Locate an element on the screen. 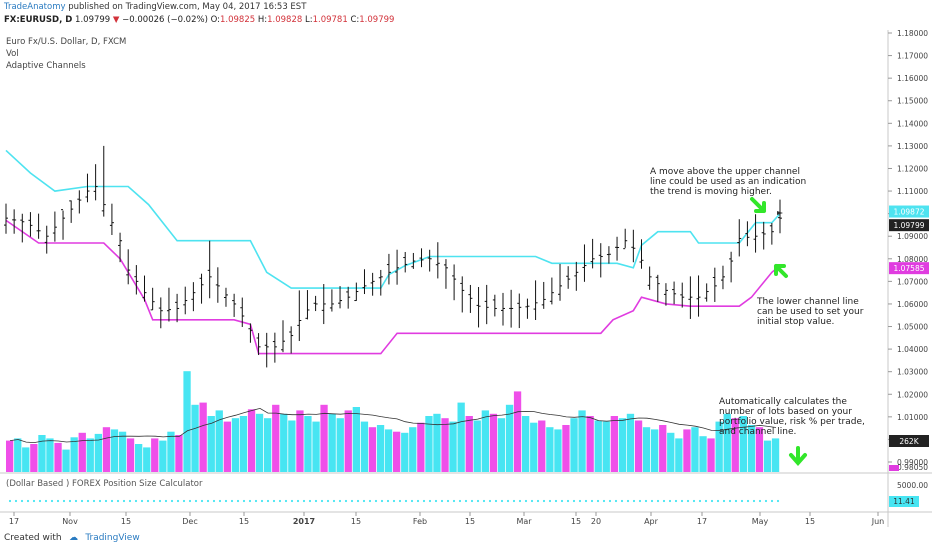 This screenshot has width=932, height=550. instrument-legend: Euro Fx/U.S. Dollar, D, FXCM is located at coordinates (66, 42).